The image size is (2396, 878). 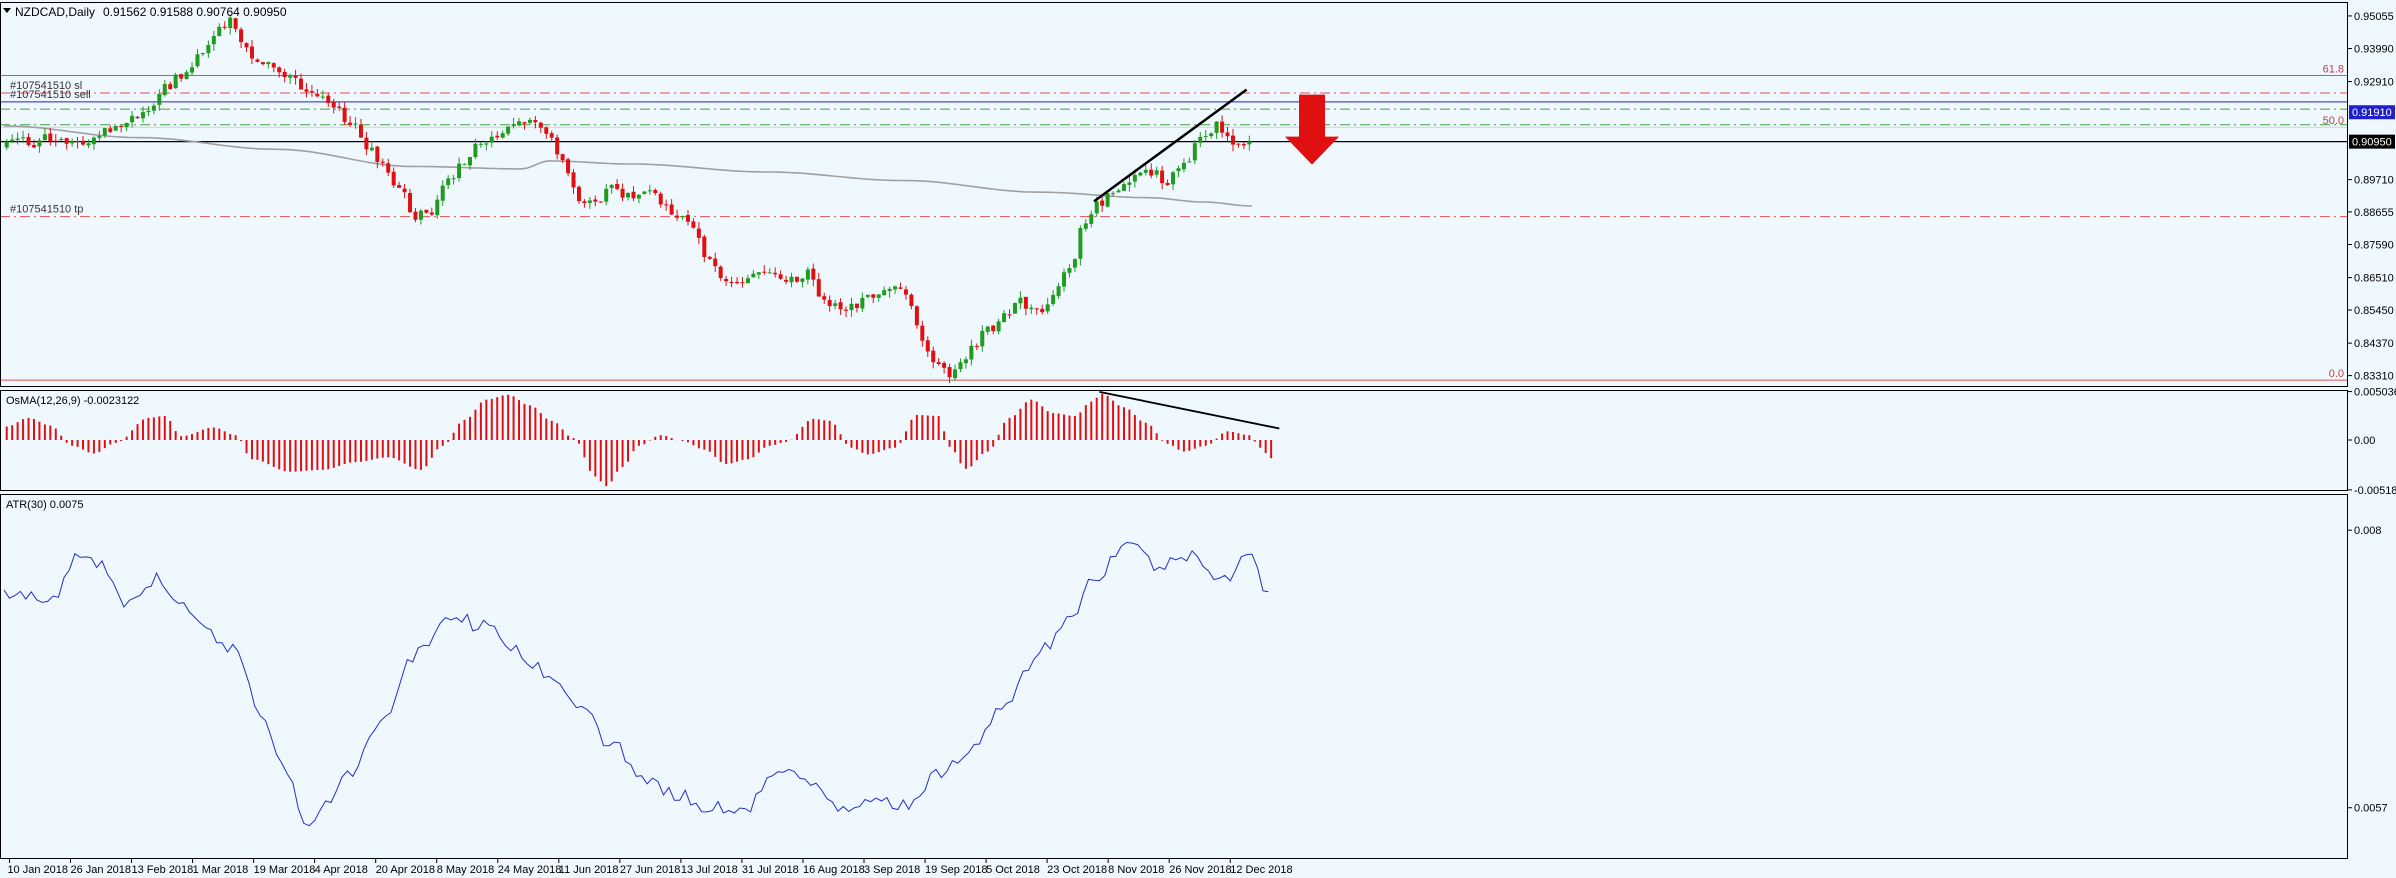 I want to click on date-tick-label: 13 Jul 2018, so click(x=709, y=870).